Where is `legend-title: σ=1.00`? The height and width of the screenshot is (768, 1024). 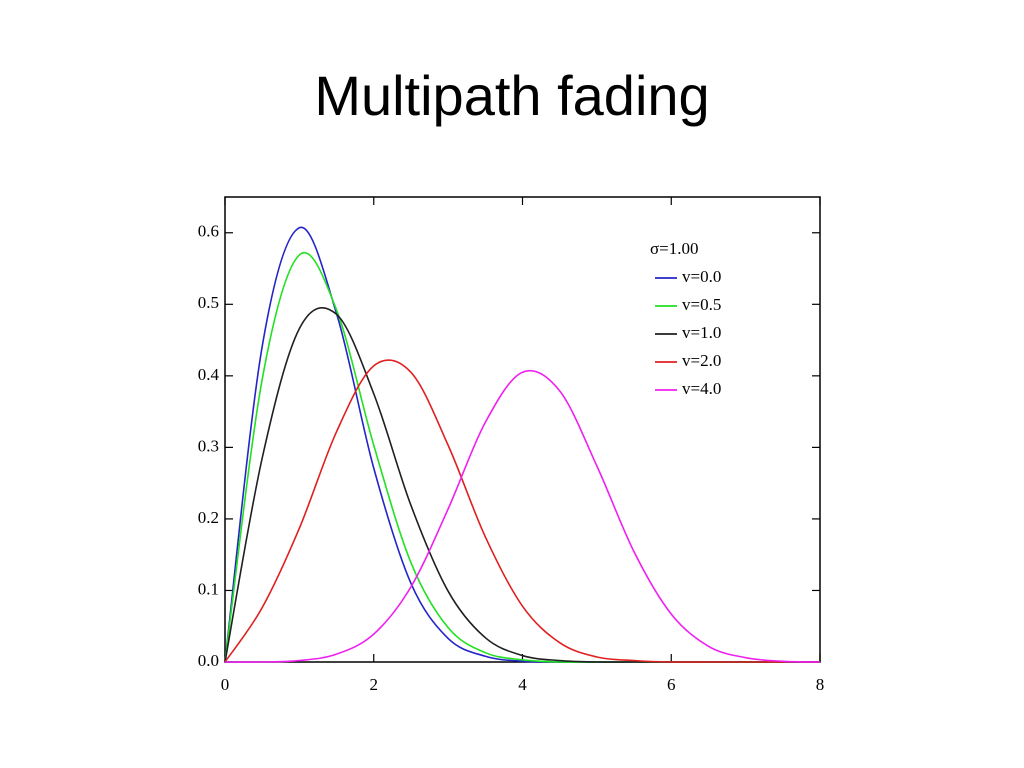 legend-title: σ=1.00 is located at coordinates (674, 248).